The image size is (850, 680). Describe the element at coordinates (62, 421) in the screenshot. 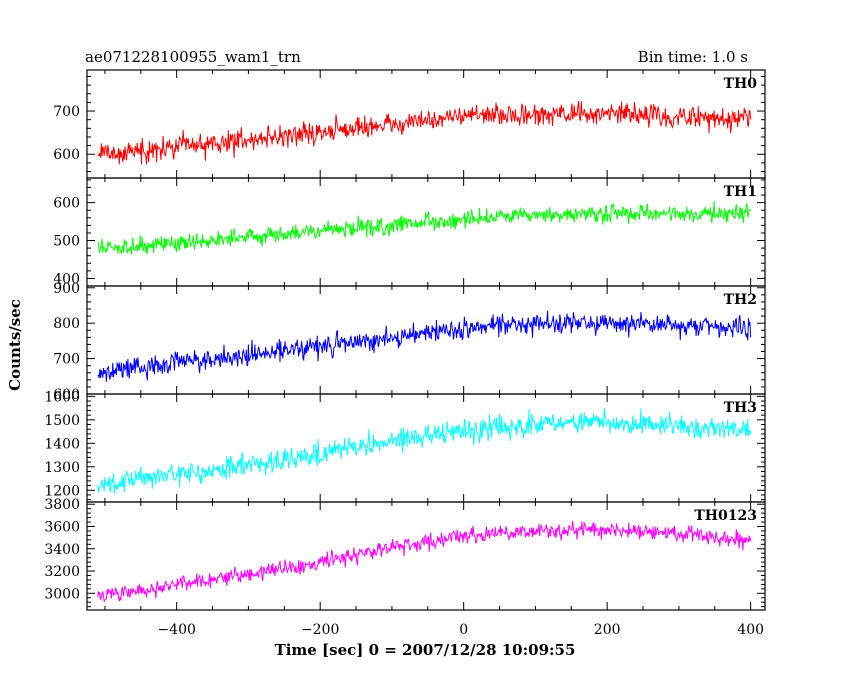

I see `y-tick-label: 1500` at that location.